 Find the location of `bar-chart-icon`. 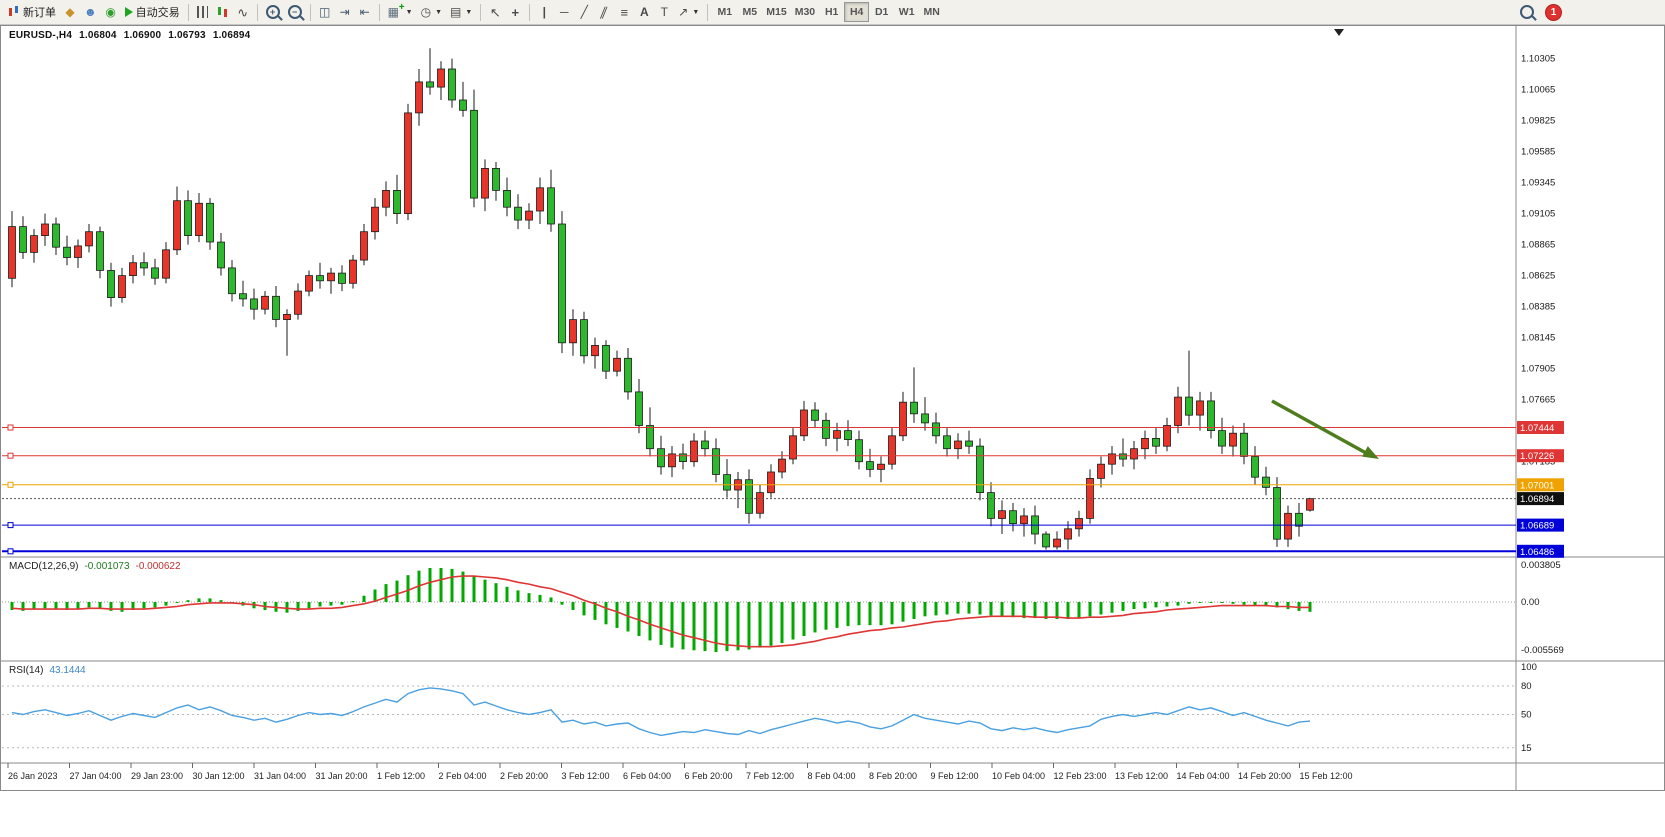

bar-chart-icon is located at coordinates (203, 12).